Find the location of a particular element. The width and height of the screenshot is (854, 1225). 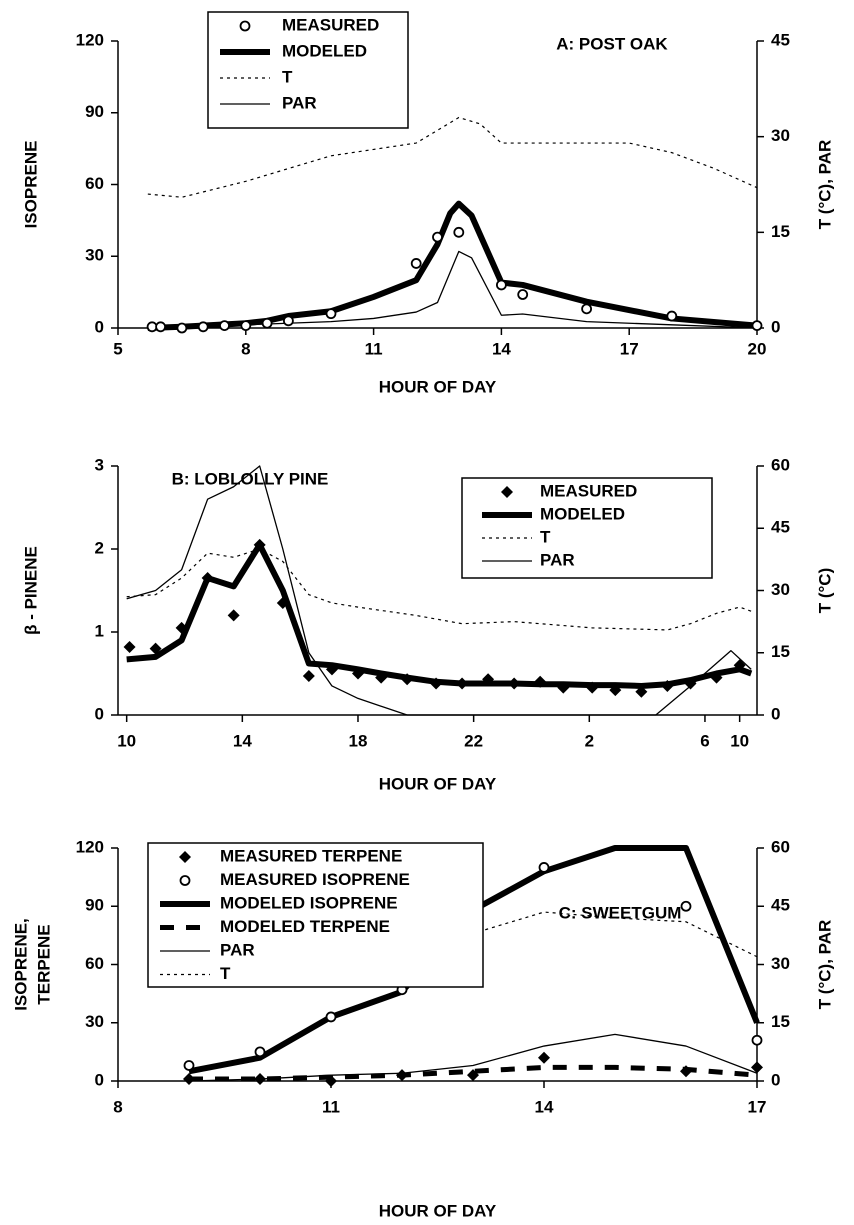

x-tick-label: 18 is located at coordinates (358, 740).